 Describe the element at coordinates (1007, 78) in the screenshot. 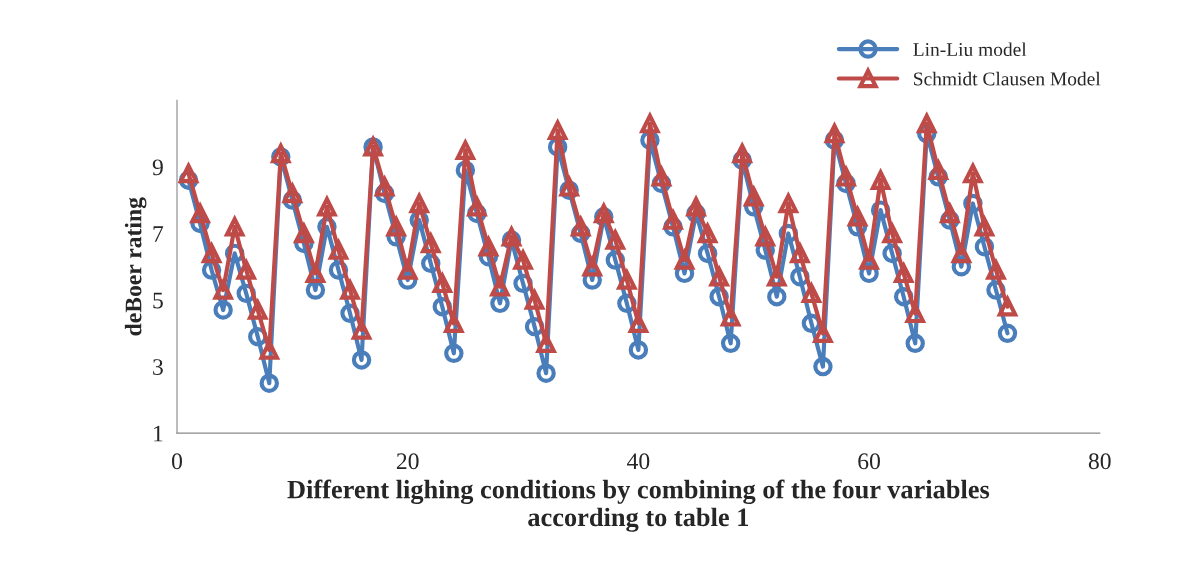

I see `legend-label: Schmidt Clausen Model` at that location.